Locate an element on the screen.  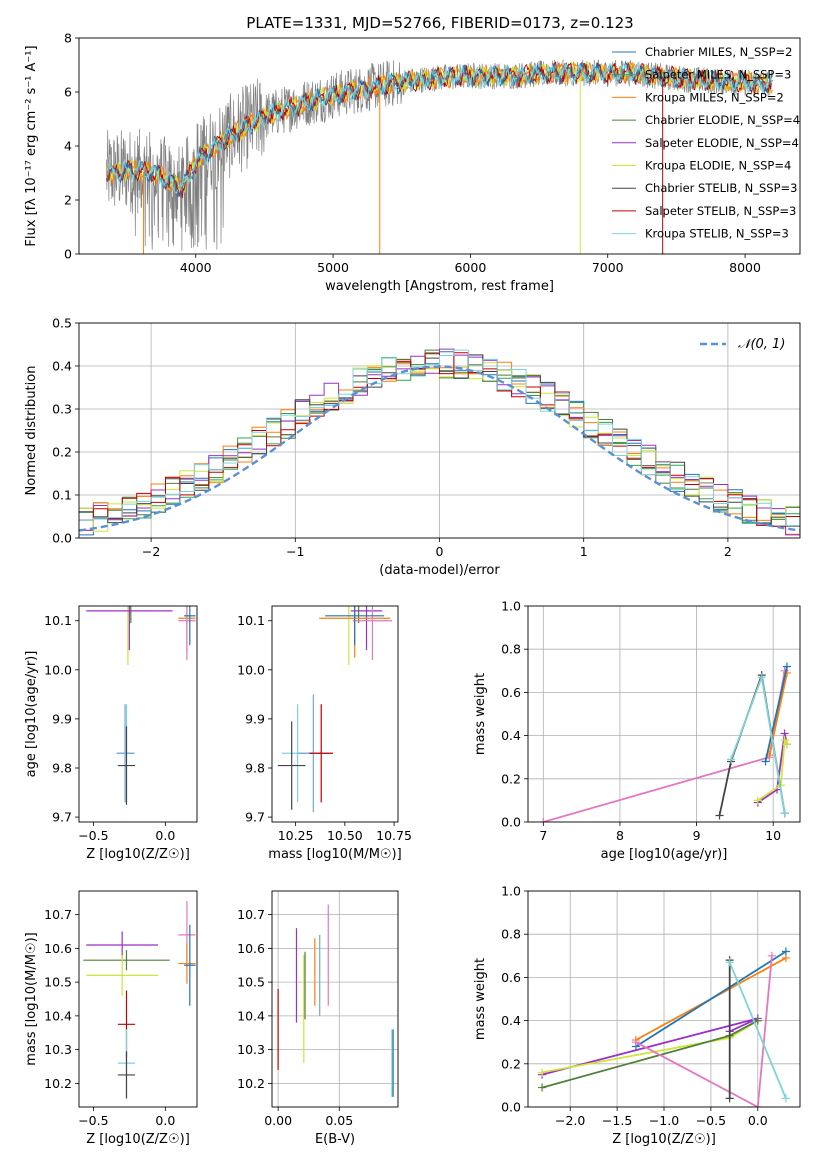
y-tick-label: 9.9 is located at coordinates (255, 718).